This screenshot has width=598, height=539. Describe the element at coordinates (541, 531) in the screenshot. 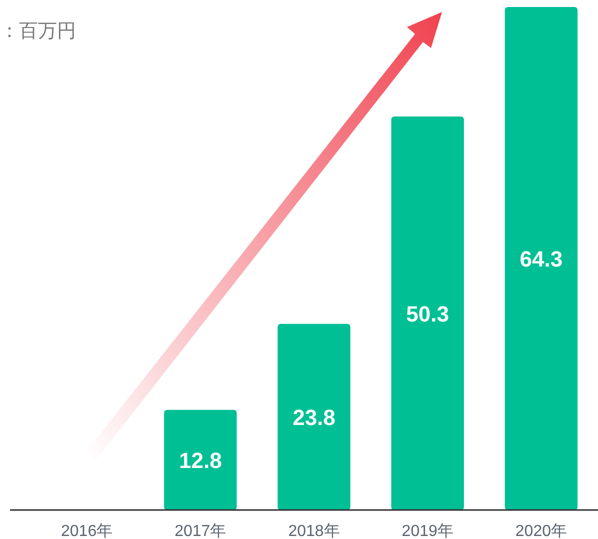

I see `x-tick-label: 2020年` at that location.